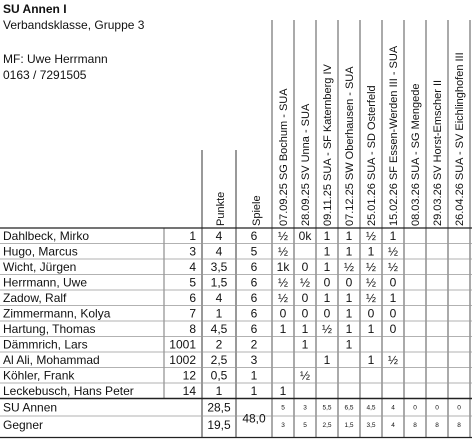 This screenshot has width=472, height=440. Describe the element at coordinates (306, 203) in the screenshot. I see `round-date: 28.09.25` at that location.